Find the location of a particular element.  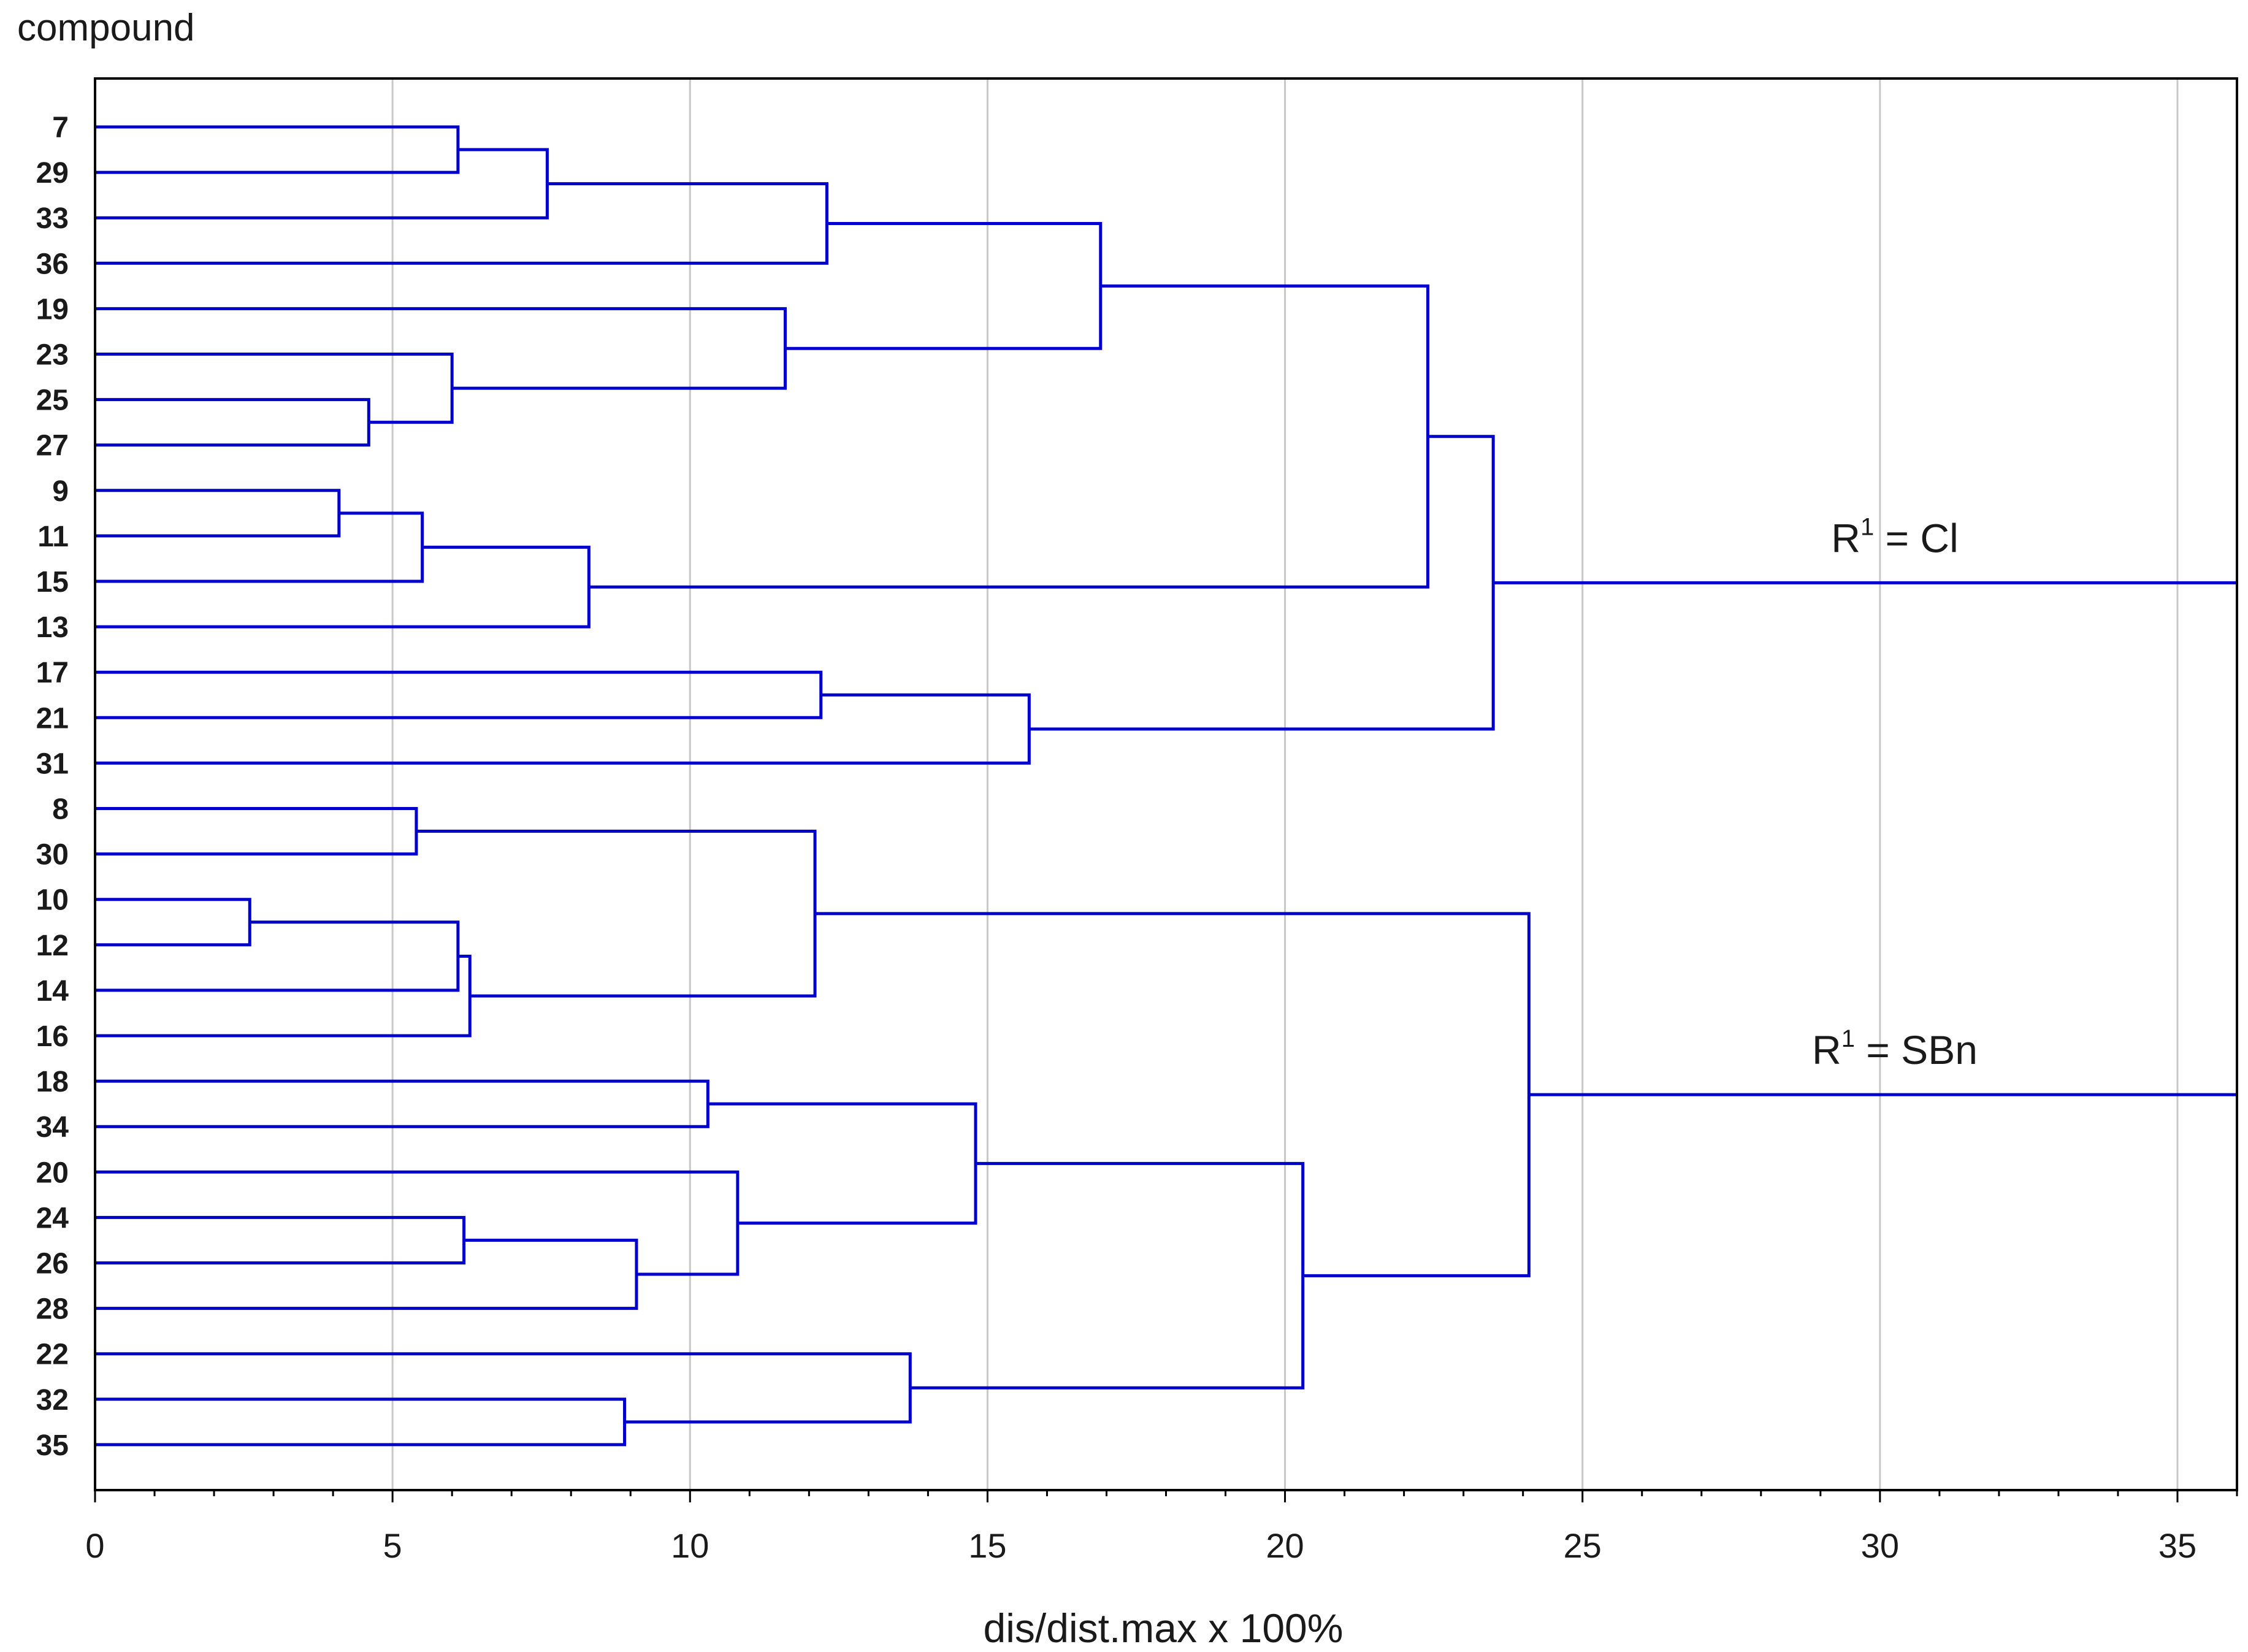

cluster-label: R1 = Cl is located at coordinates (1895, 536).